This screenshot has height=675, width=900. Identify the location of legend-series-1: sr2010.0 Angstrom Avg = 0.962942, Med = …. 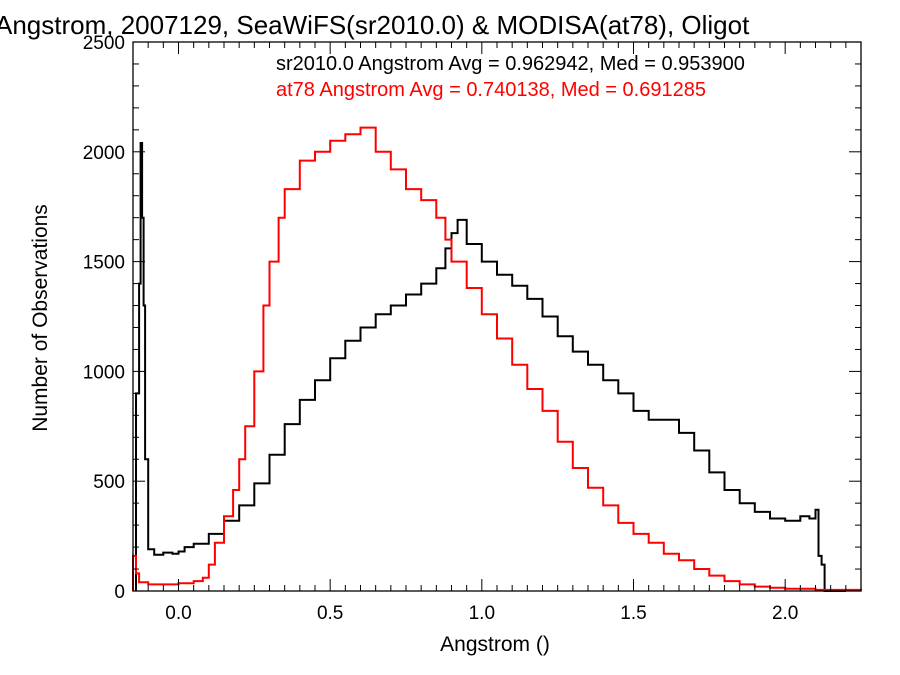
(510, 64).